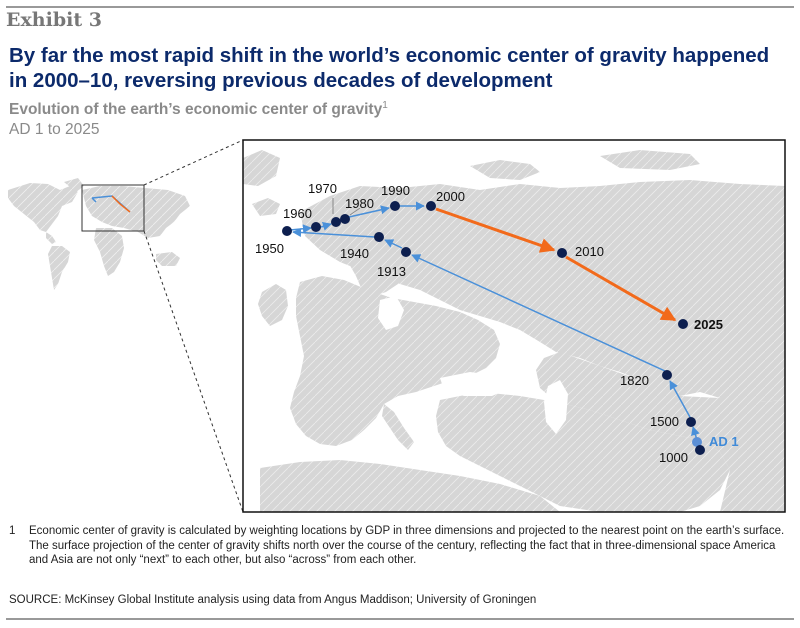 The image size is (800, 628). What do you see at coordinates (359, 203) in the screenshot?
I see `label-1980: 1980` at bounding box center [359, 203].